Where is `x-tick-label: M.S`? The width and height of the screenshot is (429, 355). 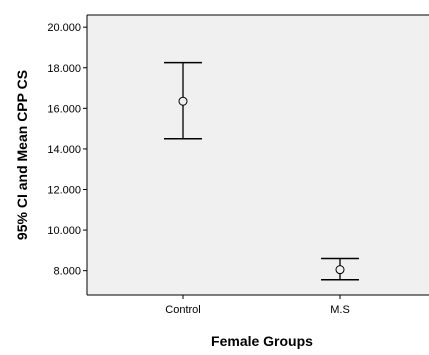
x-tick-label: M.S is located at coordinates (340, 310).